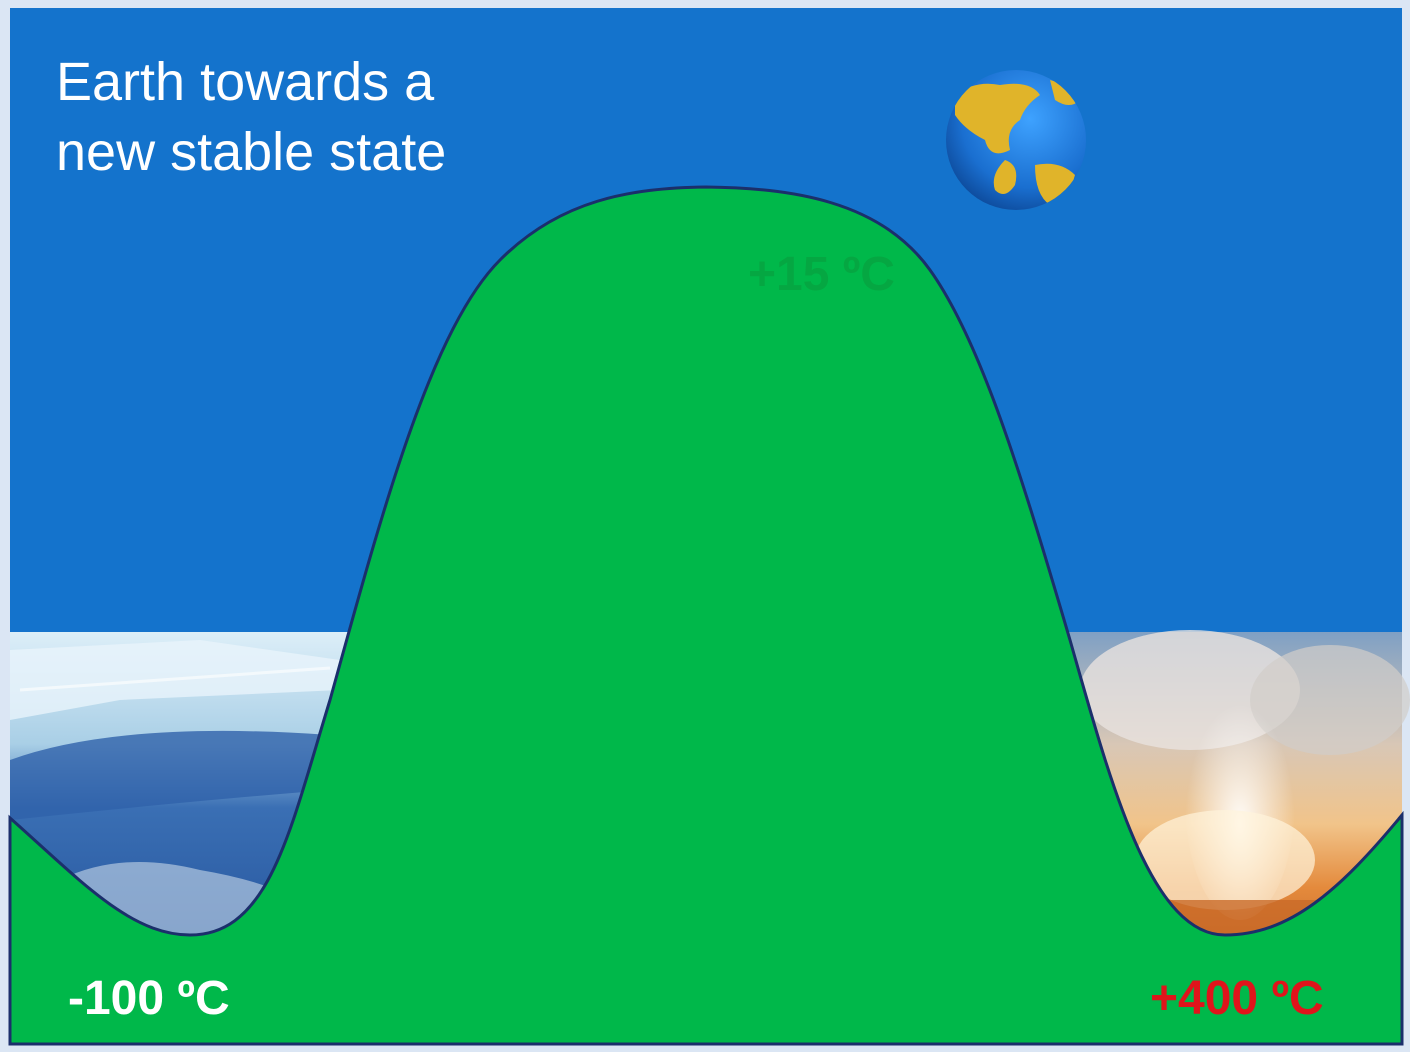 Image resolution: width=1410 pixels, height=1052 pixels. Describe the element at coordinates (1237, 998) in the screenshot. I see `hot-temperature-label: +400 ºC` at that location.